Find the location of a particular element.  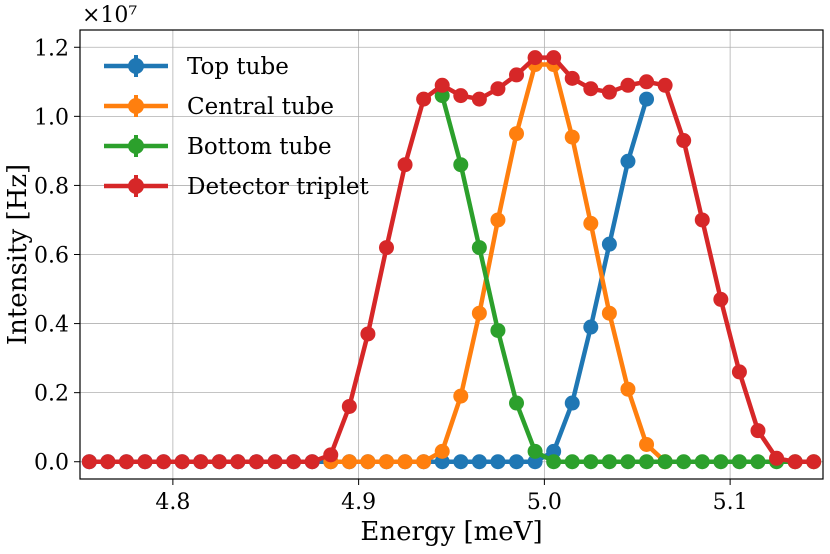

legend-item: Detector triplet is located at coordinates (236, 187).